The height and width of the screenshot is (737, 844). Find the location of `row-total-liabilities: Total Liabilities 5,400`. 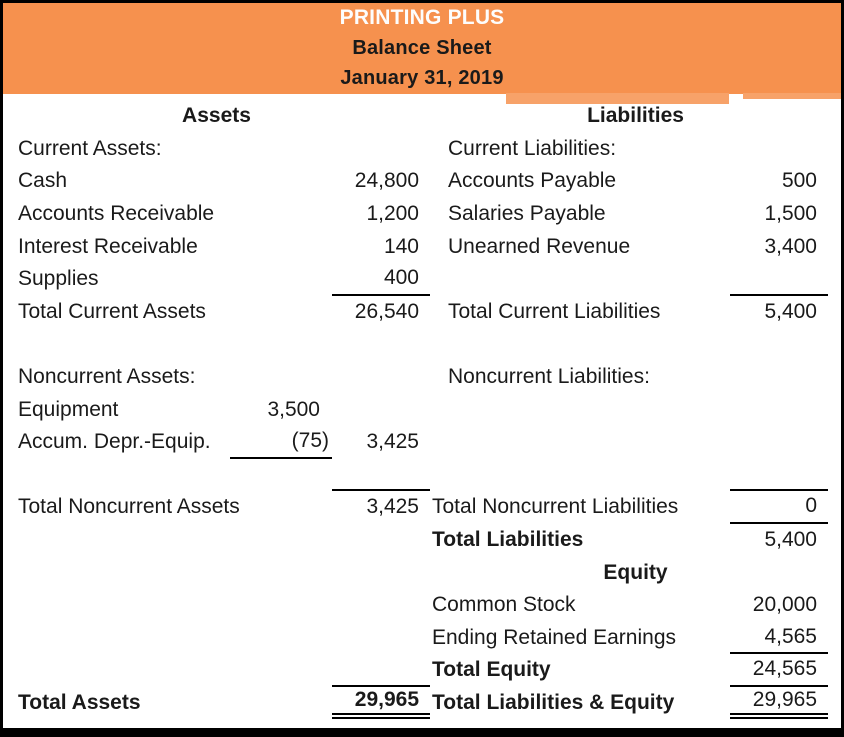

row-total-liabilities: Total Liabilities 5,400 is located at coordinates (635, 540).